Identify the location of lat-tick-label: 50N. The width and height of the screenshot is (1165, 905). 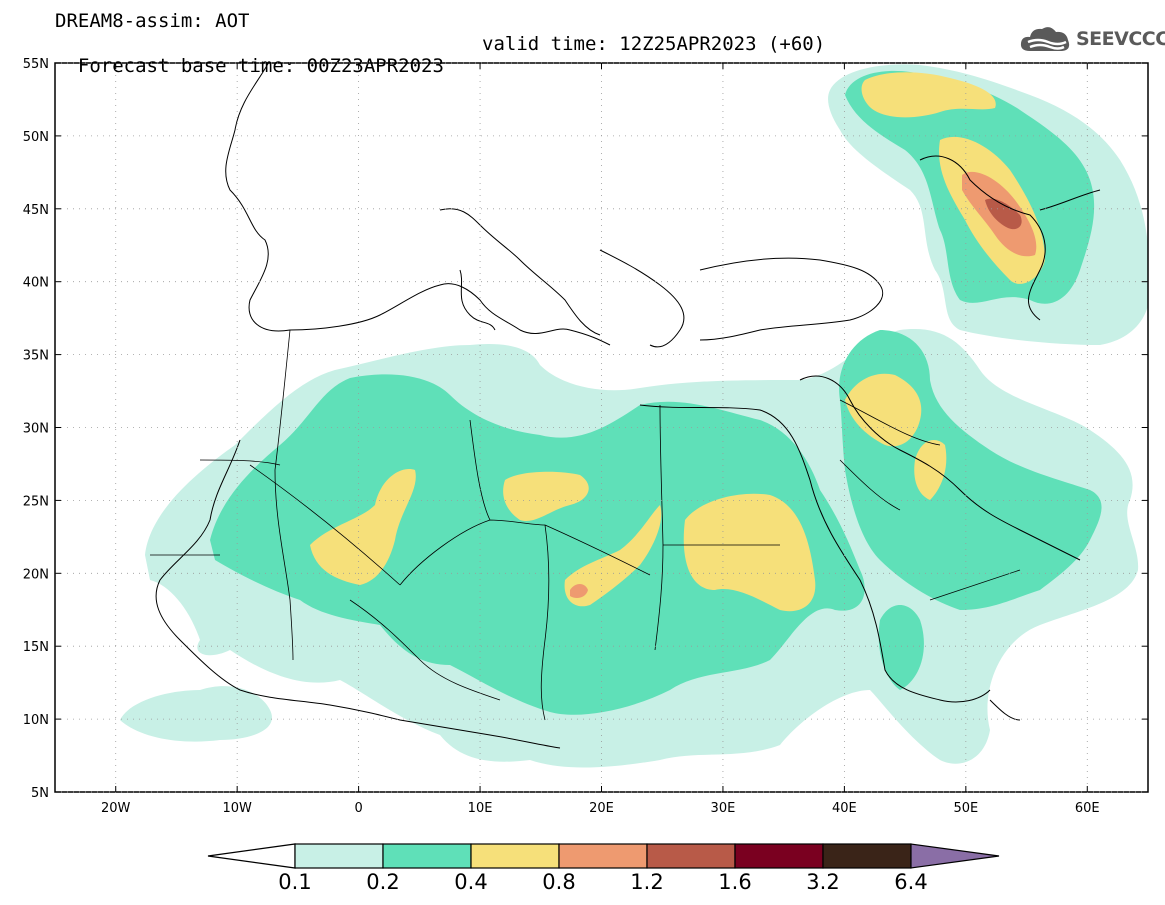
(36, 137).